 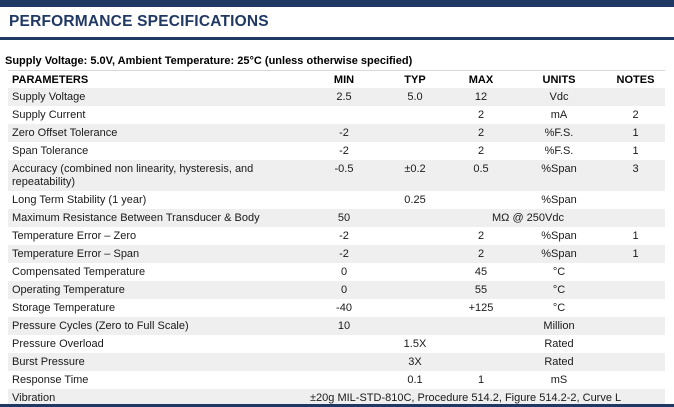 I want to click on max-cell: +125, so click(x=481, y=307).